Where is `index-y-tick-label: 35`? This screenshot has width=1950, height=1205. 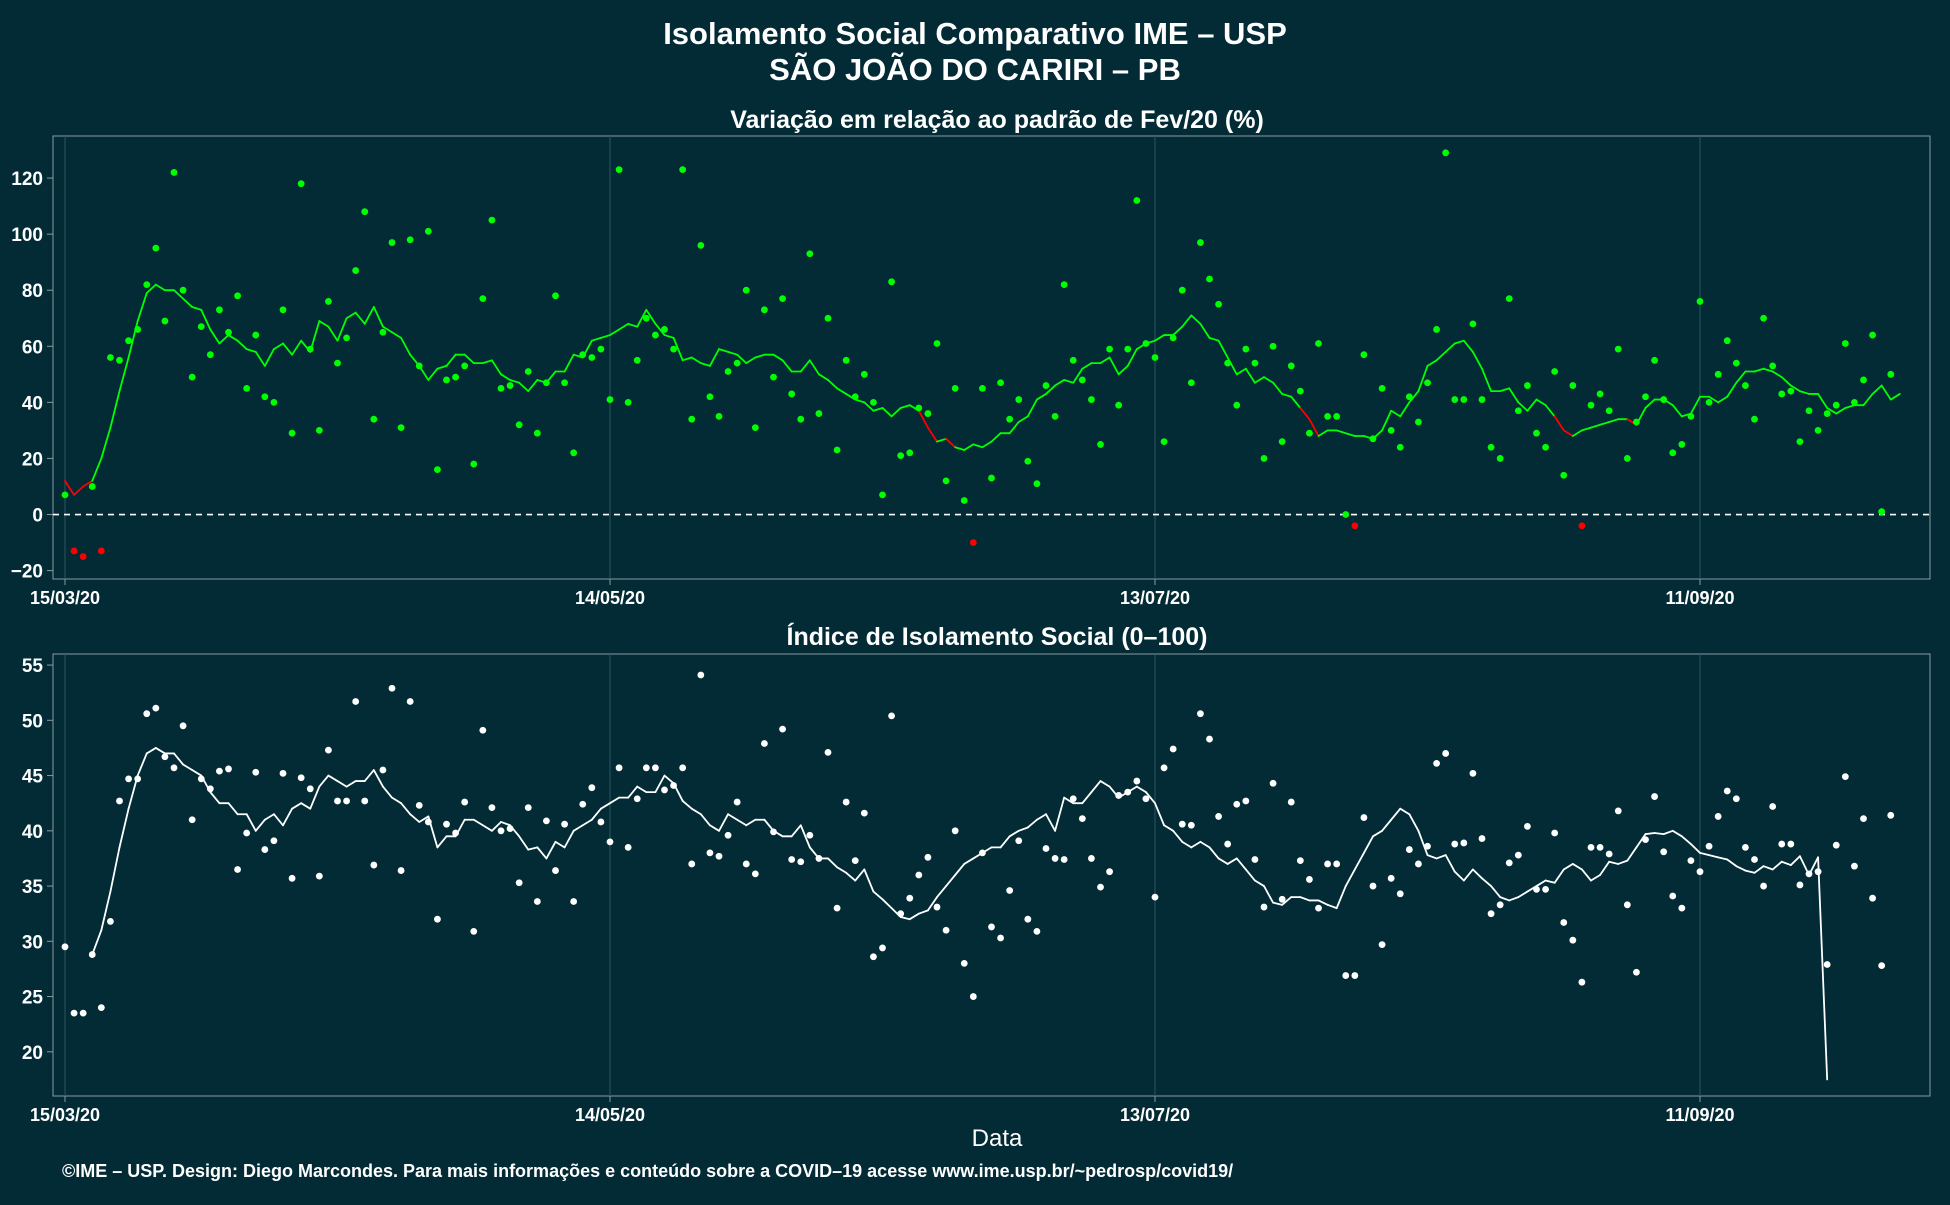
index-y-tick-label: 35 is located at coordinates (33, 887).